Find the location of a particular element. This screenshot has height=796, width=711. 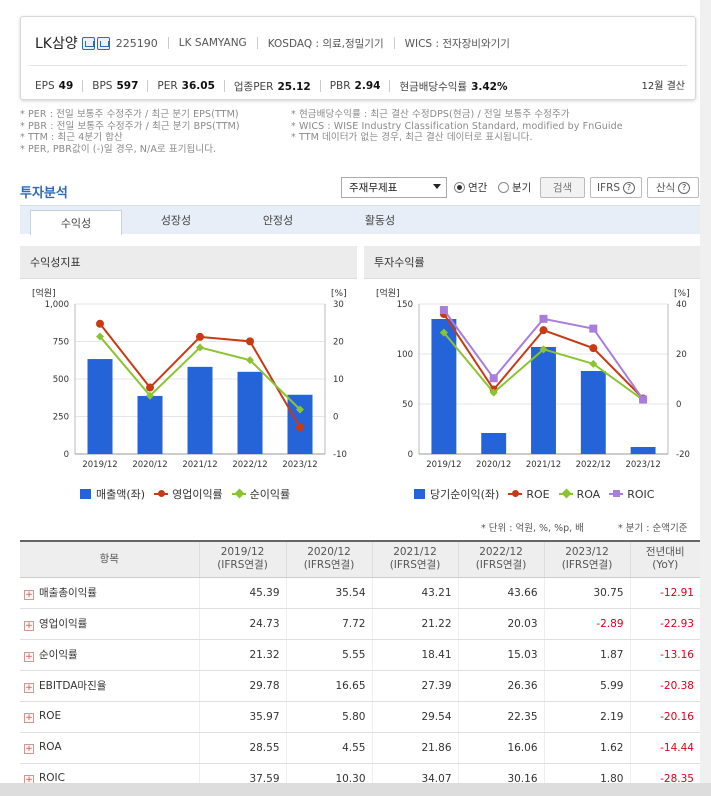

column-header: 2022/12 (IFRS연결) is located at coordinates (500, 559).